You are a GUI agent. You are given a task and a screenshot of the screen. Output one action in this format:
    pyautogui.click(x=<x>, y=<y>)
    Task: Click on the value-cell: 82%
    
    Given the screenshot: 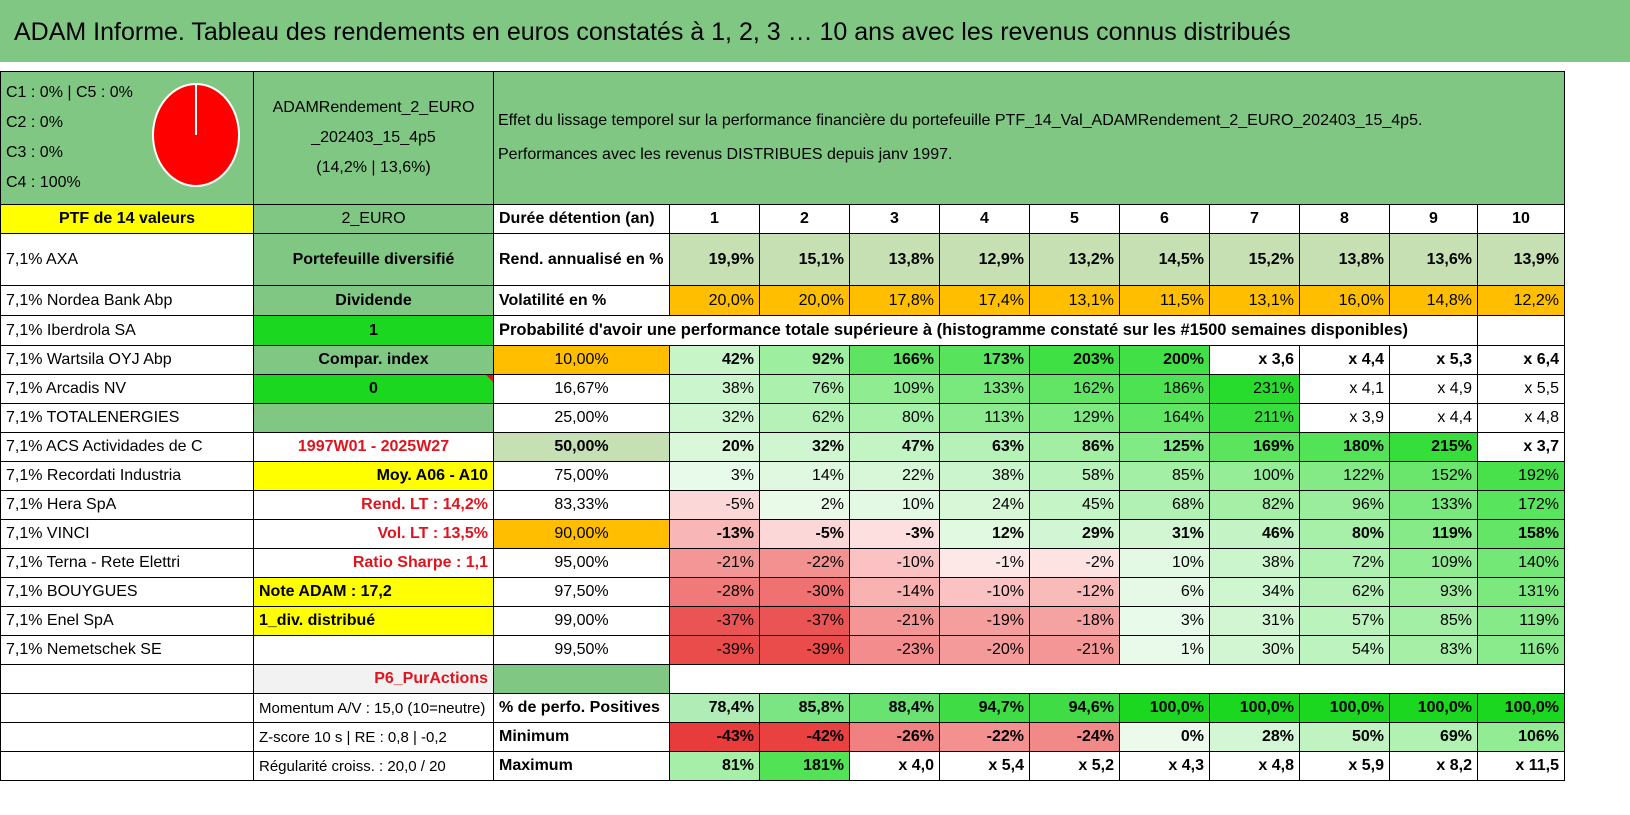 What is the action you would take?
    pyautogui.click(x=1254, y=505)
    